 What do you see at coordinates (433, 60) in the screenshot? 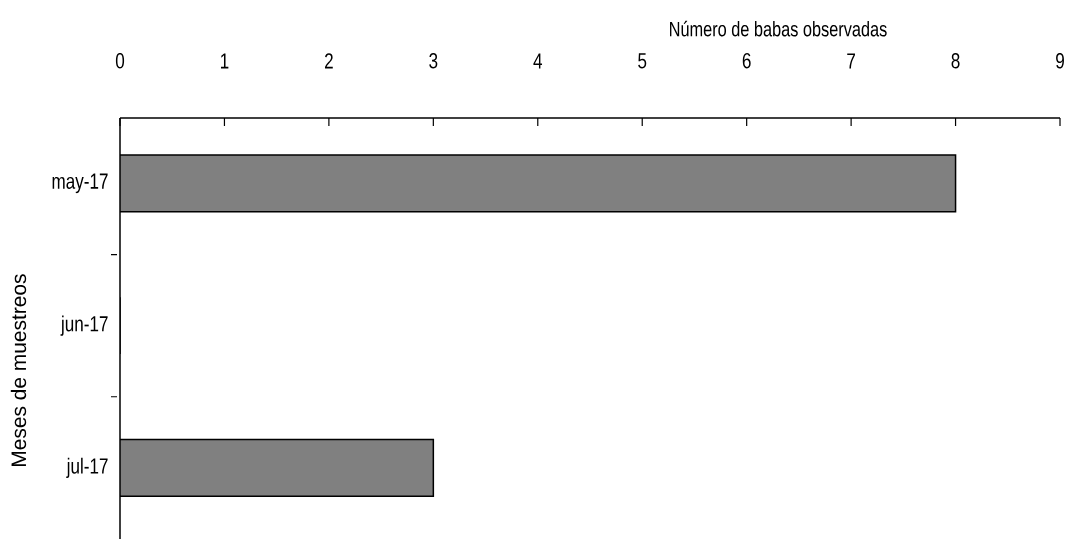
I see `x-tick-label: 3` at bounding box center [433, 60].